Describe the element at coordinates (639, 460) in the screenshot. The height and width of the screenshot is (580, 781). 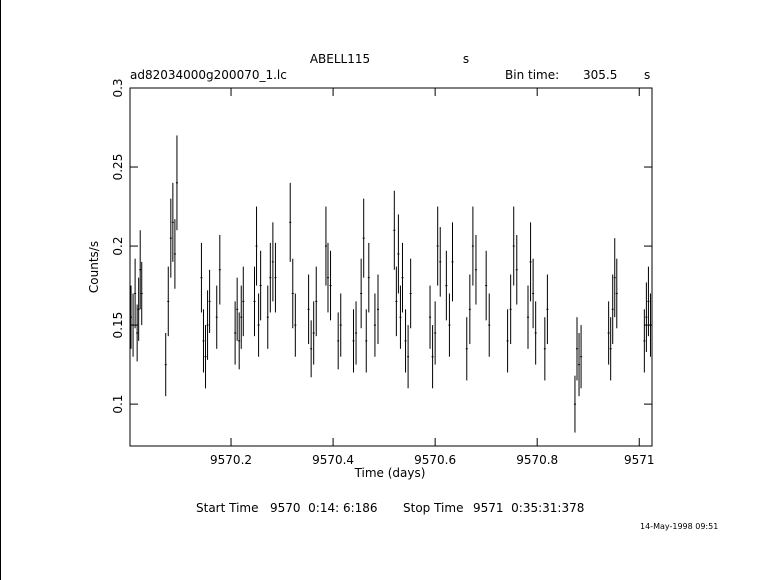
I see `x-tick-label: 9571` at that location.